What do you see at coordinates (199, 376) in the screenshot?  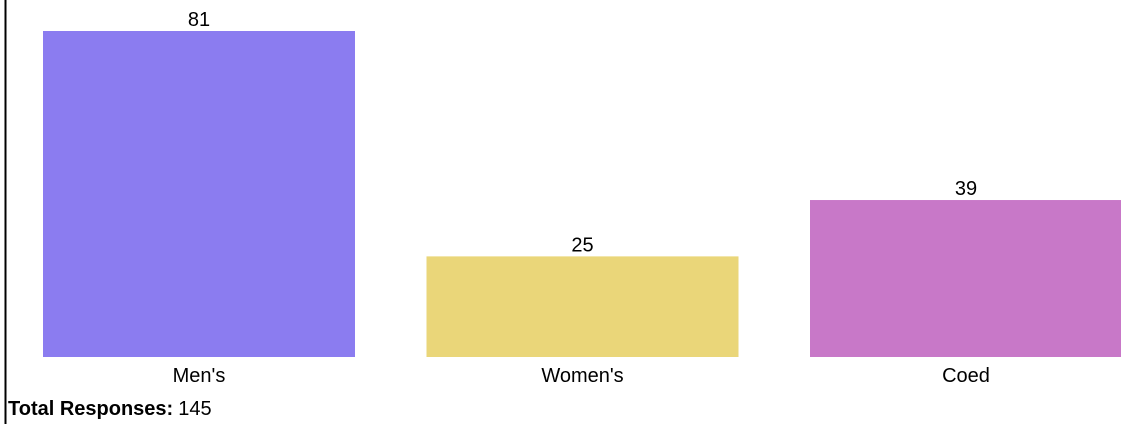 I see `x-tick-label: Men's` at bounding box center [199, 376].